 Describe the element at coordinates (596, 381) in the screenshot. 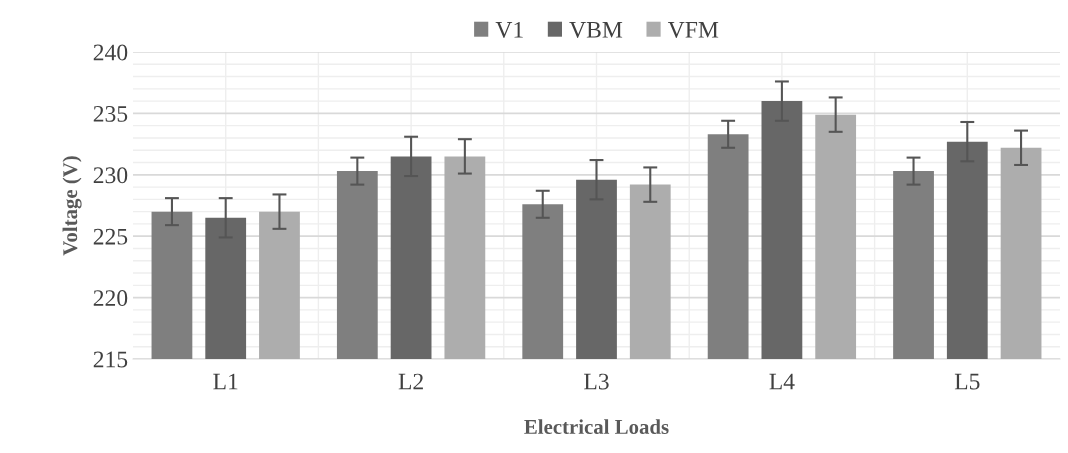

I see `x-tick-label: L3` at that location.